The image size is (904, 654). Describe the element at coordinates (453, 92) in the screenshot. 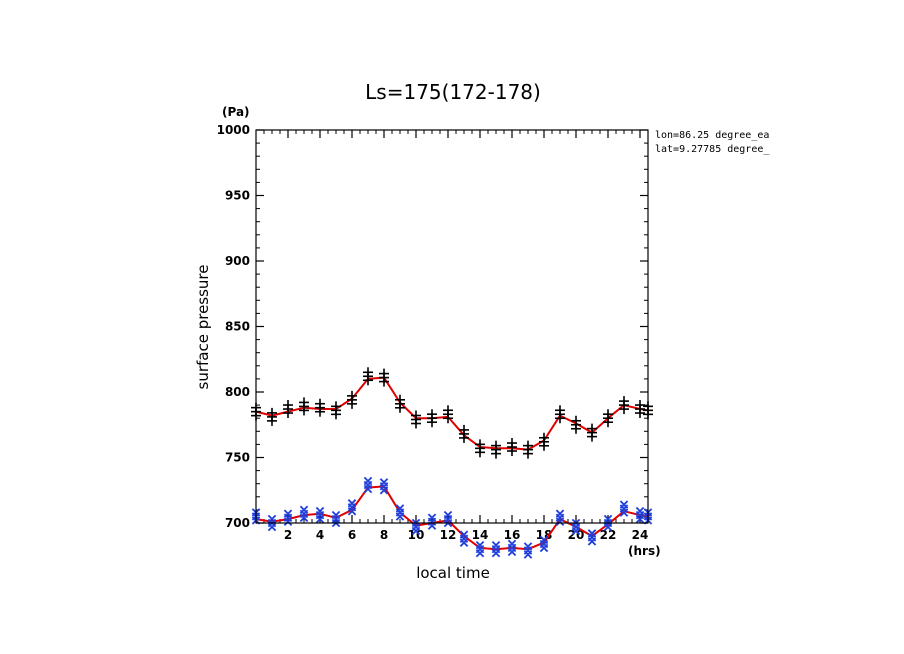

I see `chart-title: Ls=175(172-178)` at that location.